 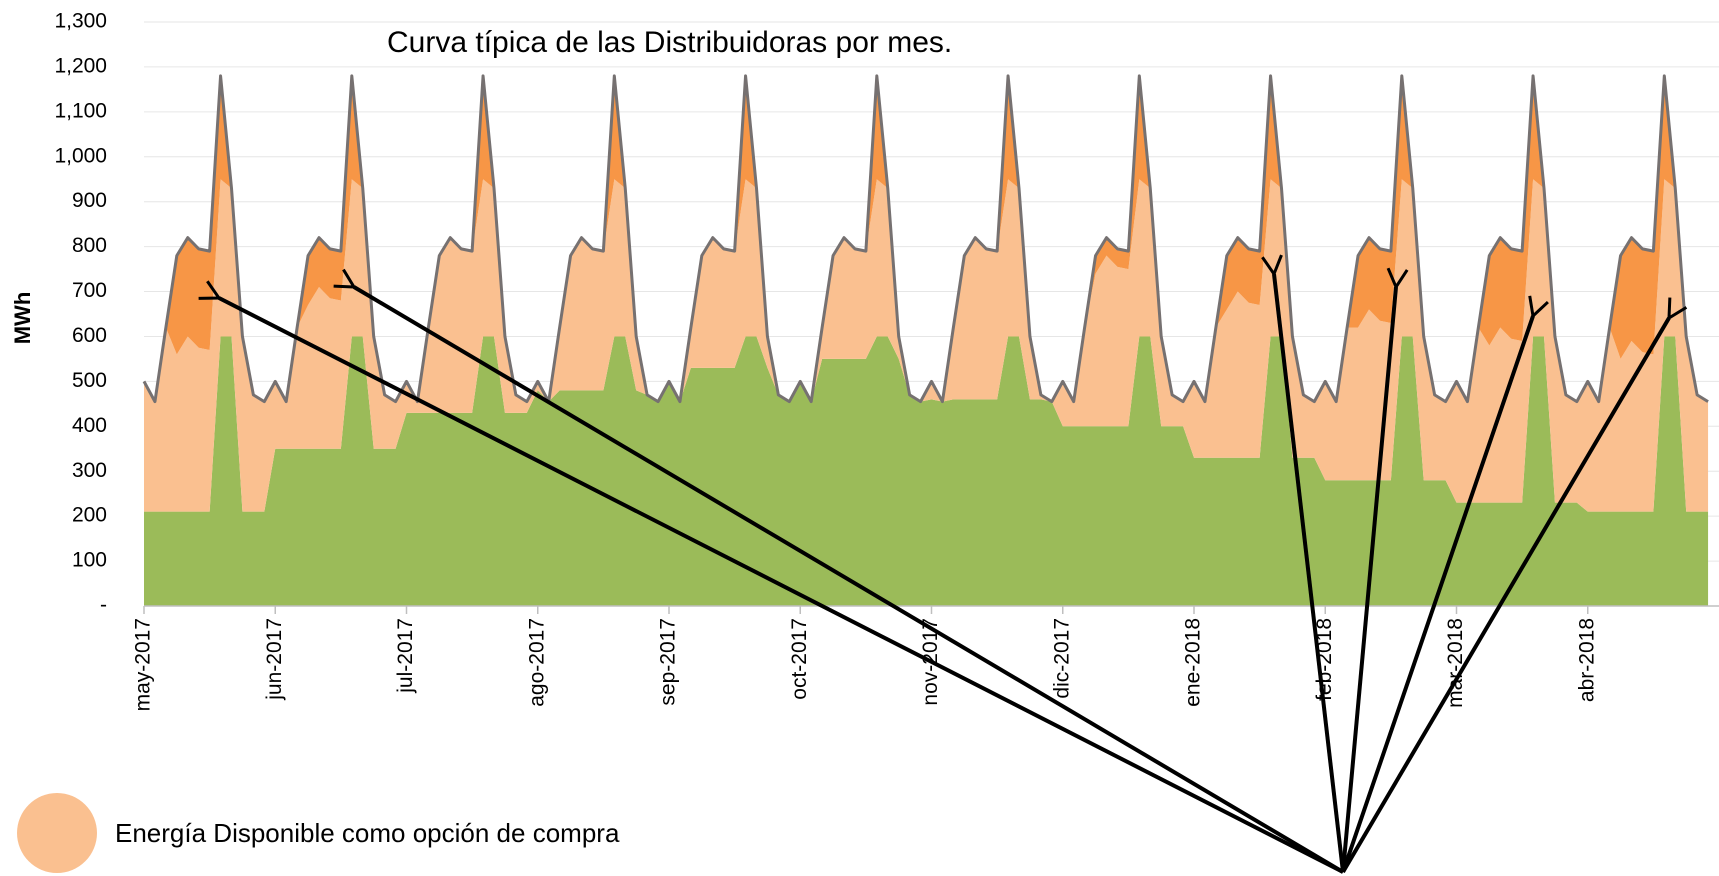 What do you see at coordinates (22, 318) in the screenshot?
I see `y-axis-label: MWh` at bounding box center [22, 318].